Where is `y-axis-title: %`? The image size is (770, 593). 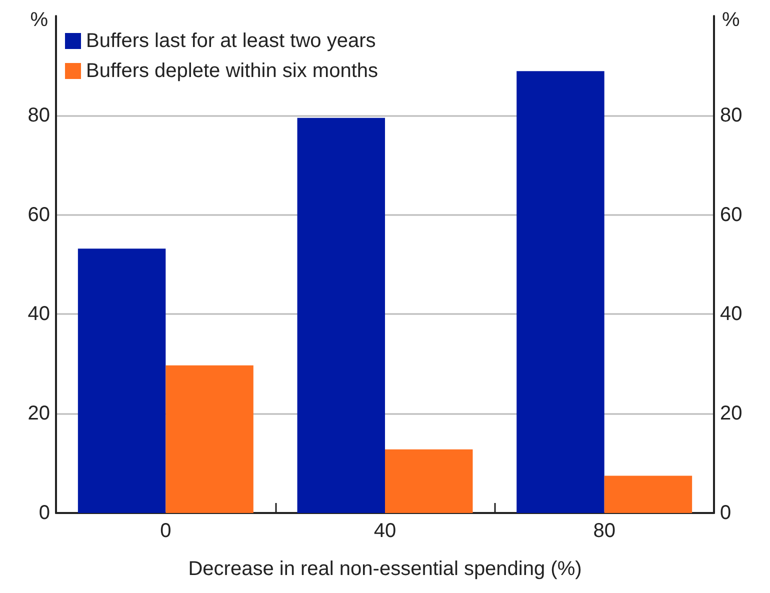
y-axis-title: % is located at coordinates (39, 20).